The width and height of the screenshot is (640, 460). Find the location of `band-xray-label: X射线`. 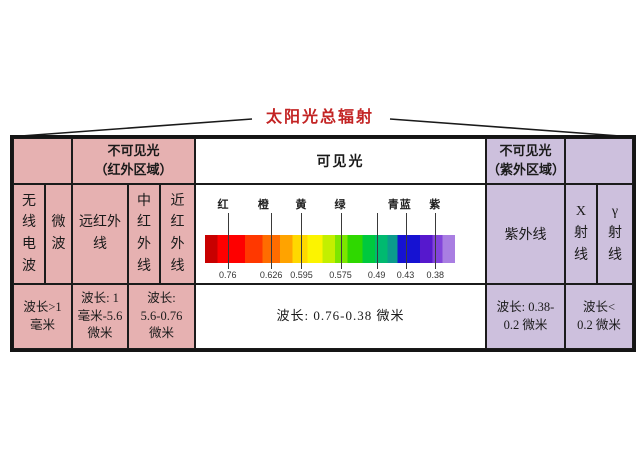

band-xray-label: X射线 is located at coordinates (580, 233).